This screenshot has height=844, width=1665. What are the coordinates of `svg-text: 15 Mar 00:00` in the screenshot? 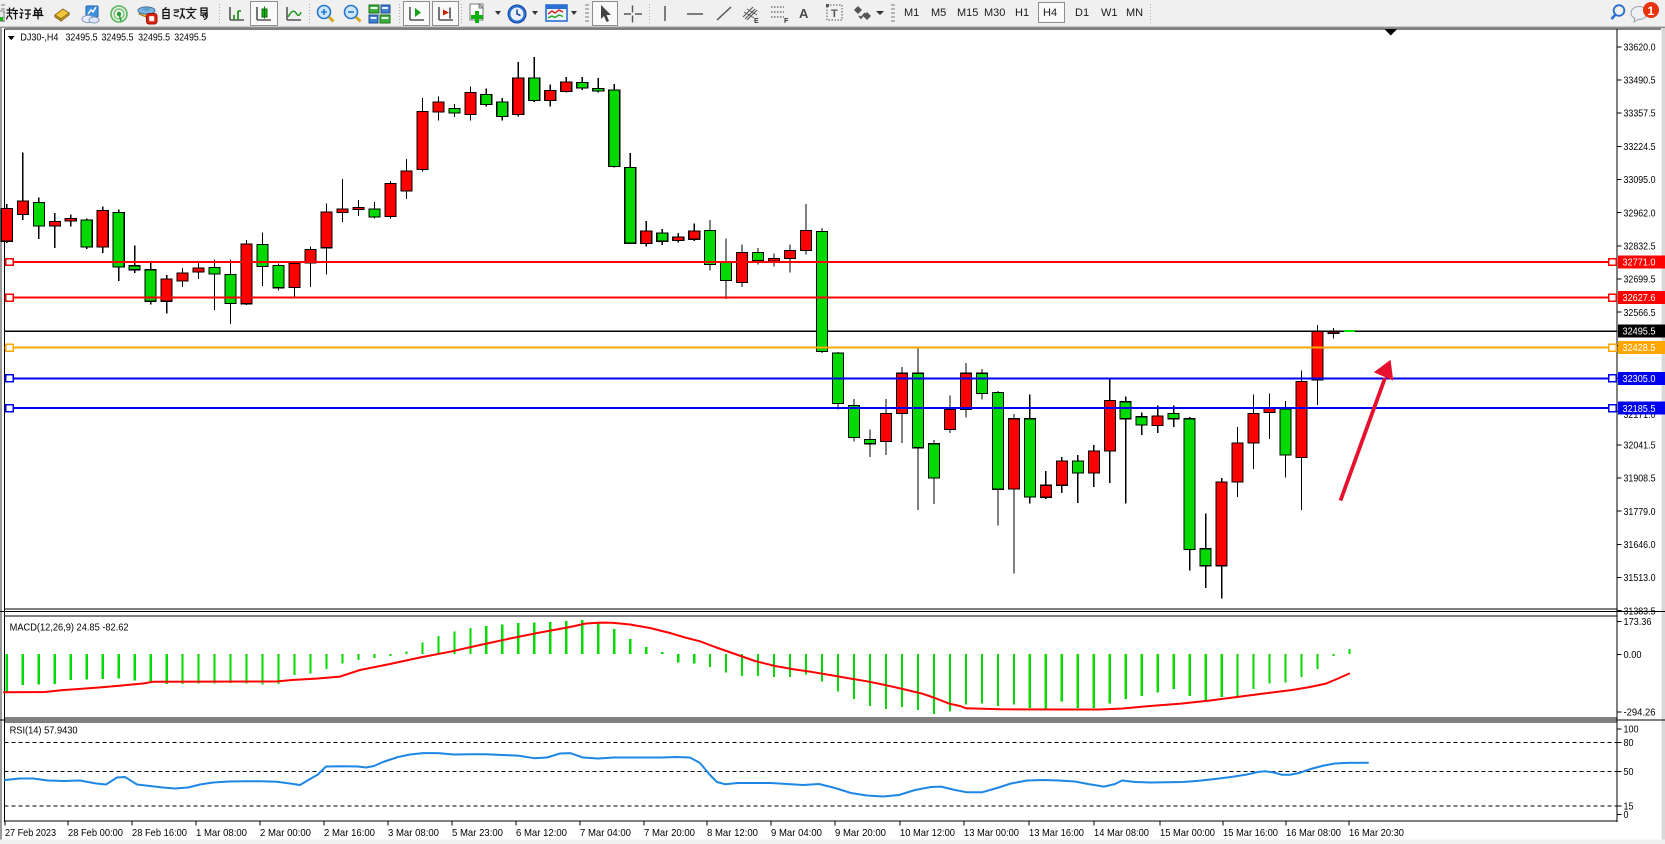 It's located at (1187, 833).